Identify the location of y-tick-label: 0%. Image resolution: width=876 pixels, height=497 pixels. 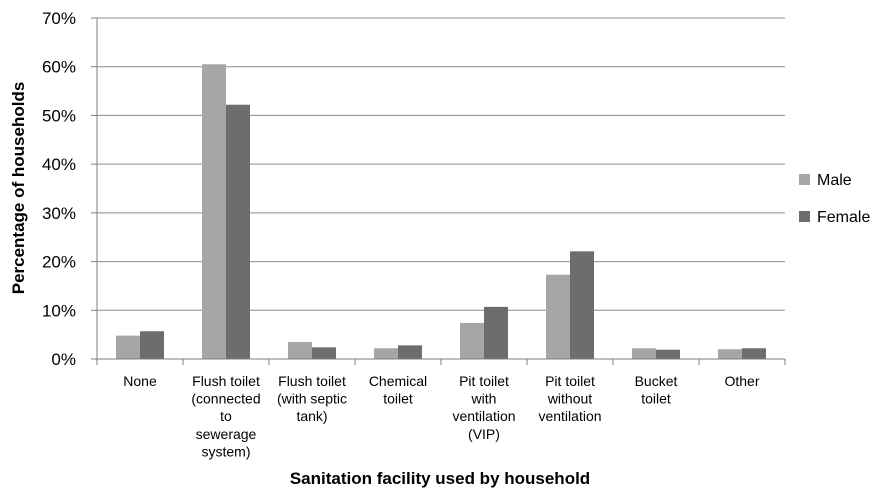
(63, 359).